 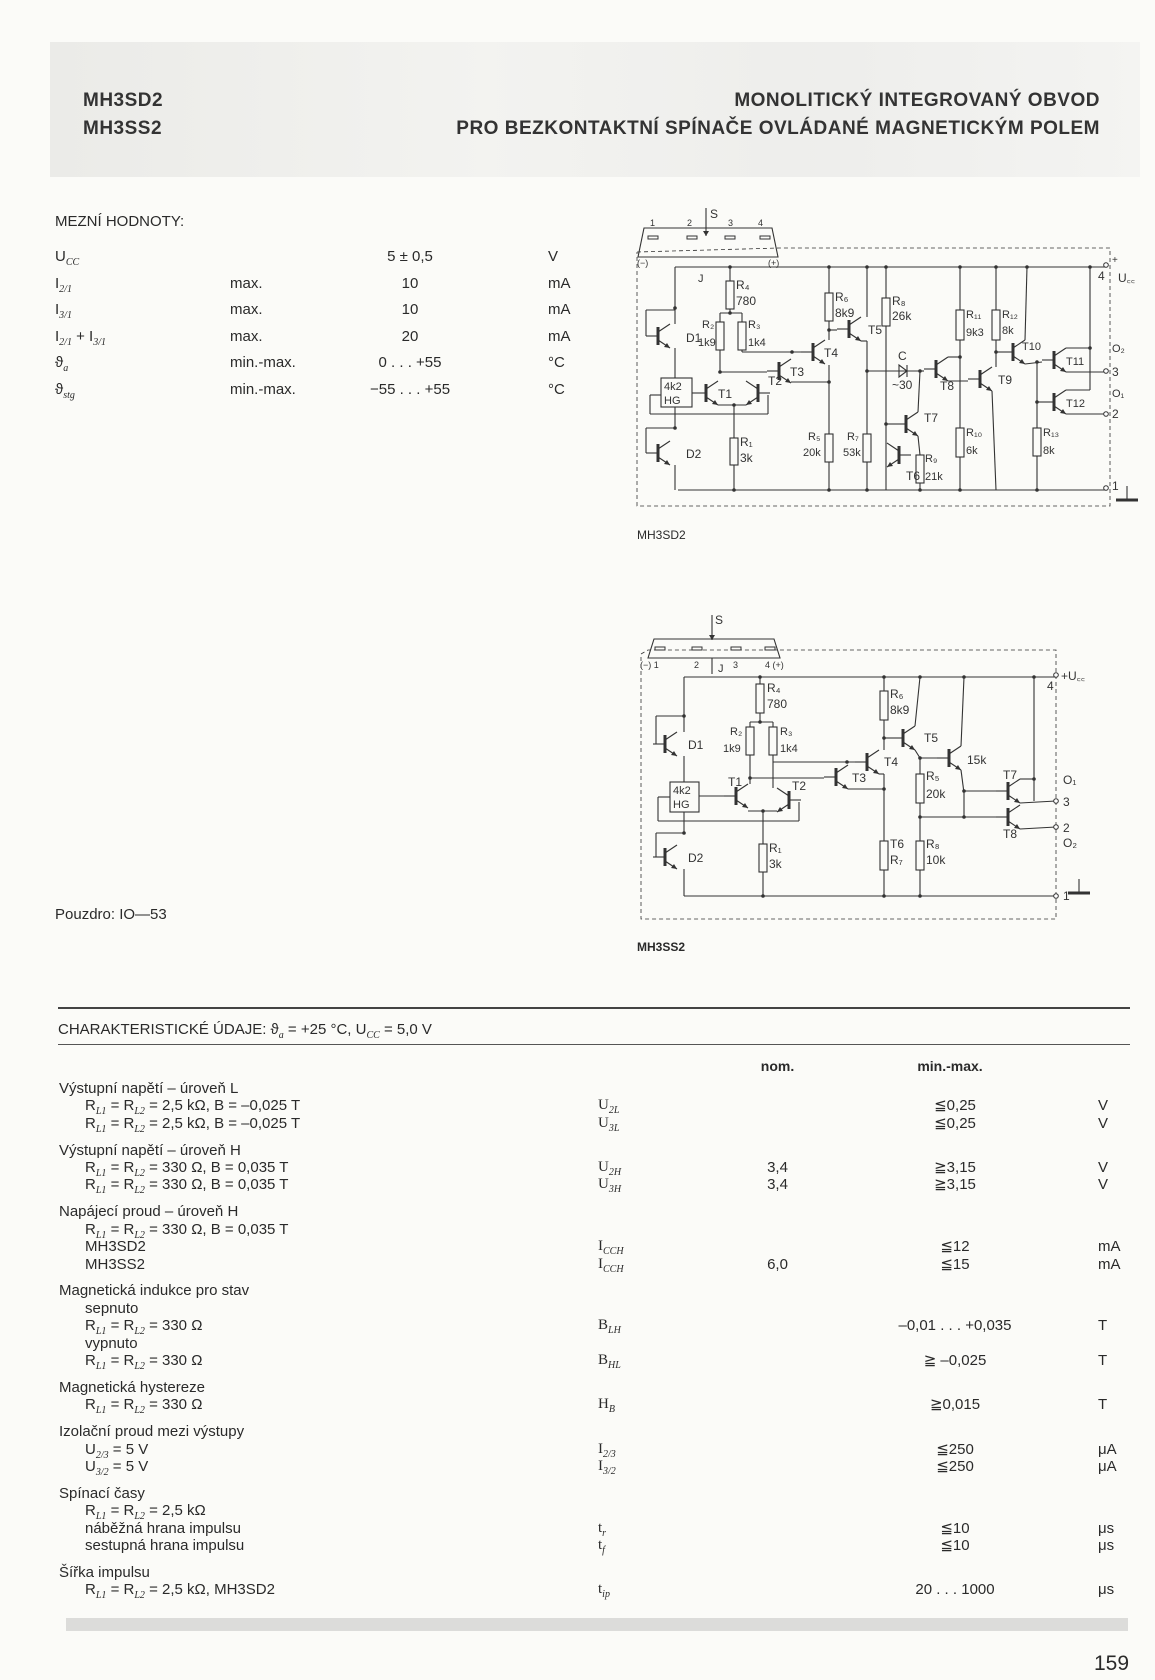 What do you see at coordinates (63, 284) in the screenshot?
I see `limit-param: I2/1` at bounding box center [63, 284].